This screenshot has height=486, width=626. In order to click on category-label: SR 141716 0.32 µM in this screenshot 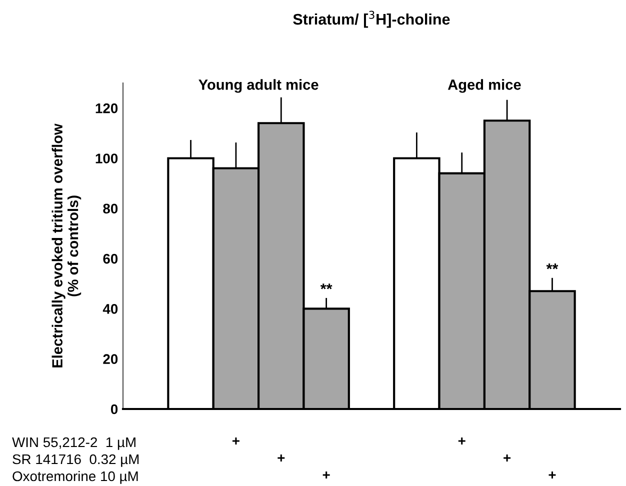, I will do `click(75, 460)`.